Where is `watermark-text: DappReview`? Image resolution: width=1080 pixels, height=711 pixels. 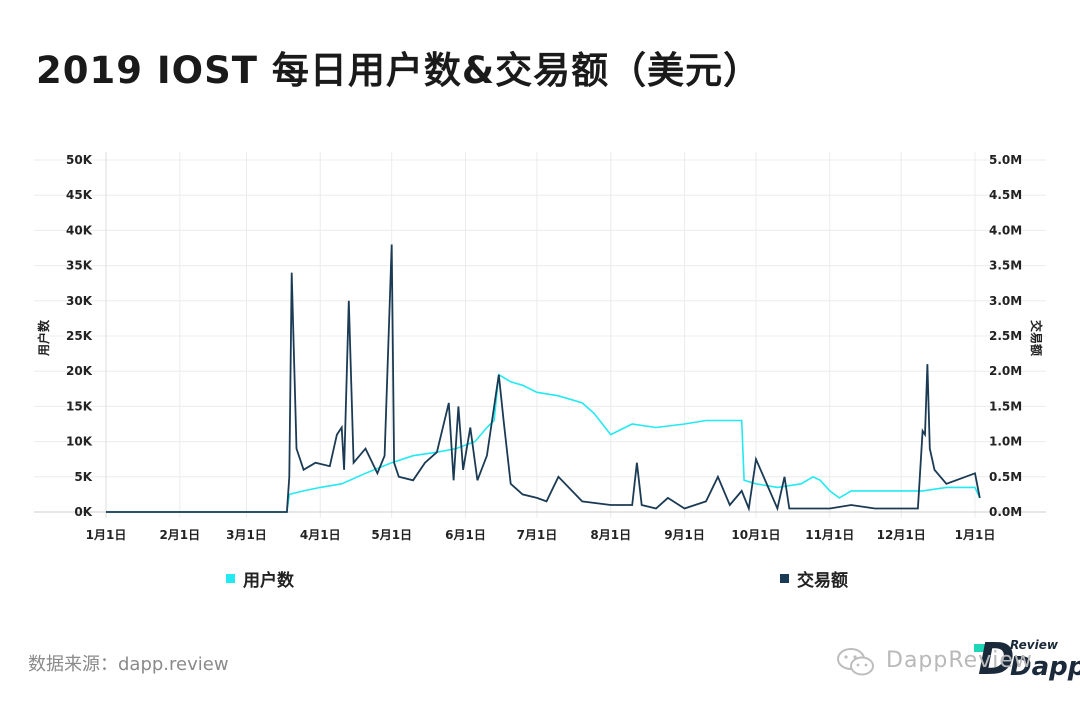
watermark-text: DappReview is located at coordinates (959, 660).